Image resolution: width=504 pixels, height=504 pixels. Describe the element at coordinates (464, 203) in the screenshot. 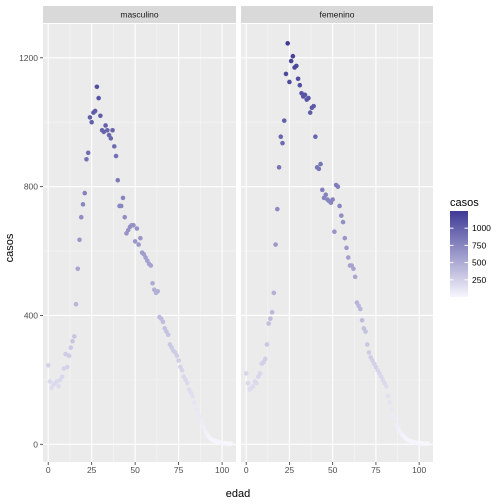

I see `legend-title: casos` at that location.